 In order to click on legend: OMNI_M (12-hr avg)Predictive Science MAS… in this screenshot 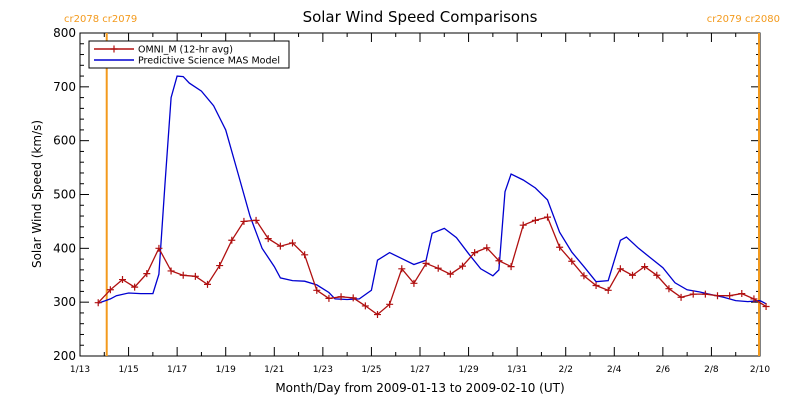, I will do `click(189, 54)`.